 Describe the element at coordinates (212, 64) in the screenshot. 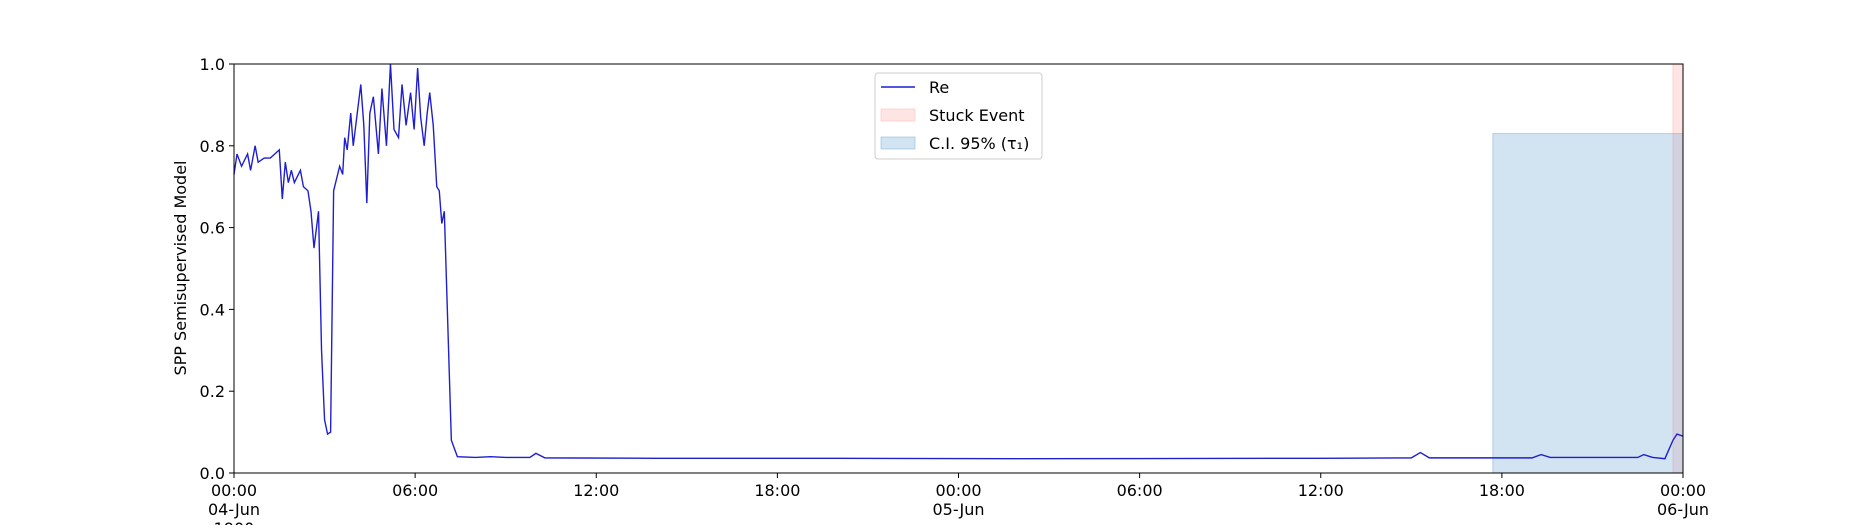

I see `y-tick-label: 1.0` at that location.